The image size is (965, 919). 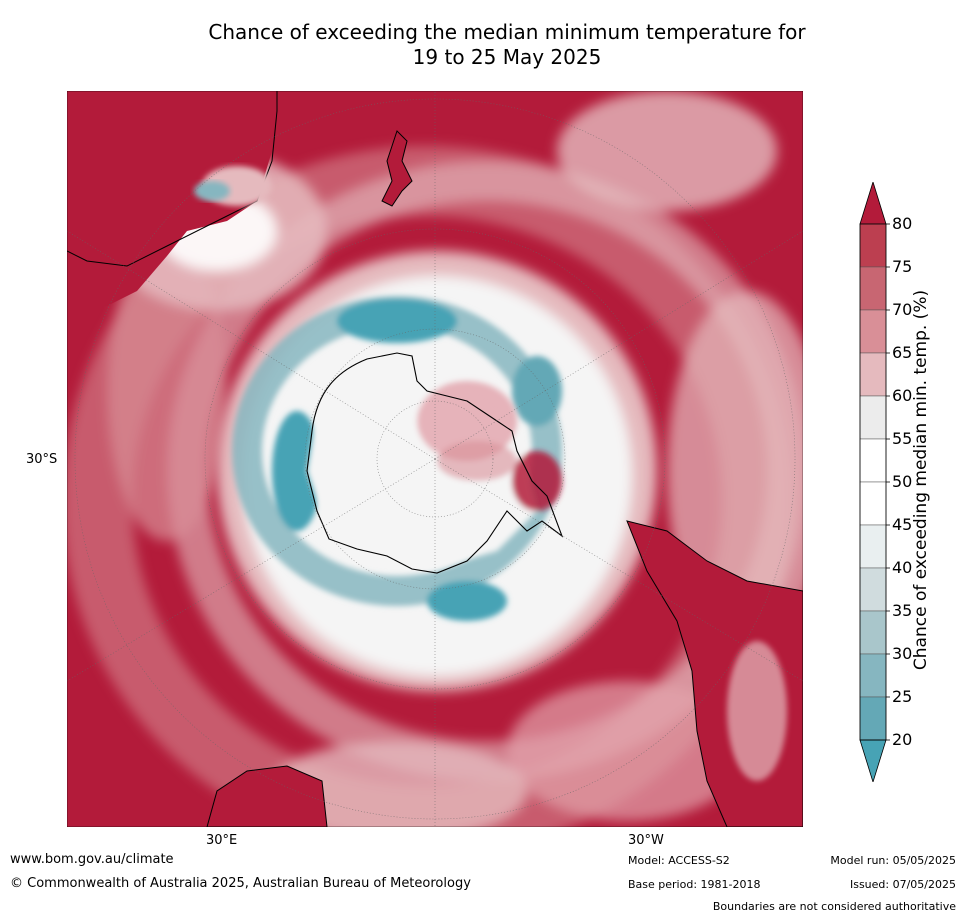 I want to click on colorbar-extend-top, so click(x=873, y=203).